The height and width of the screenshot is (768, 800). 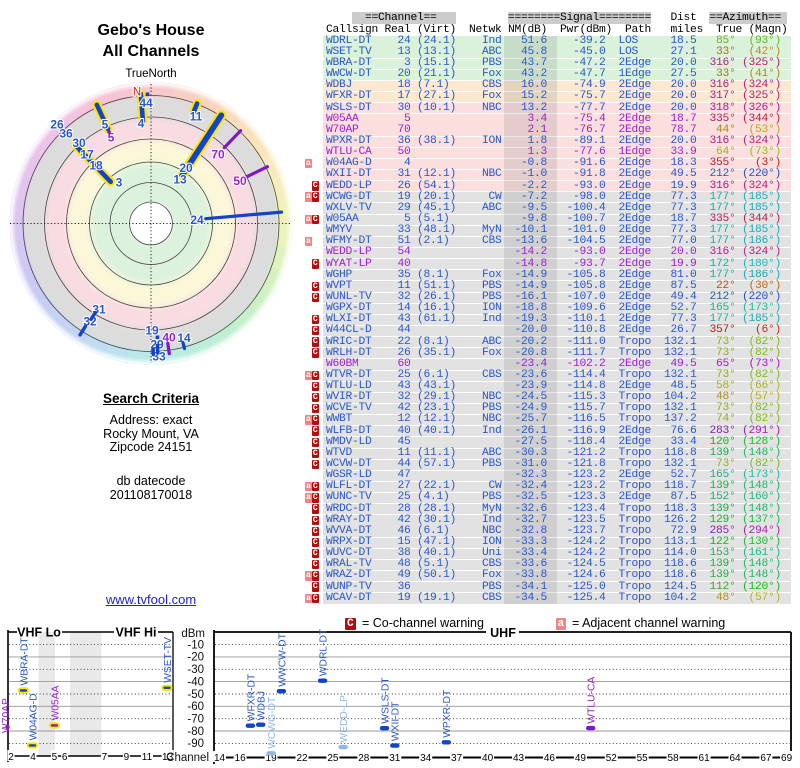 What do you see at coordinates (136, 633) in the screenshot?
I see `svg-text: VHF Hi` at bounding box center [136, 633].